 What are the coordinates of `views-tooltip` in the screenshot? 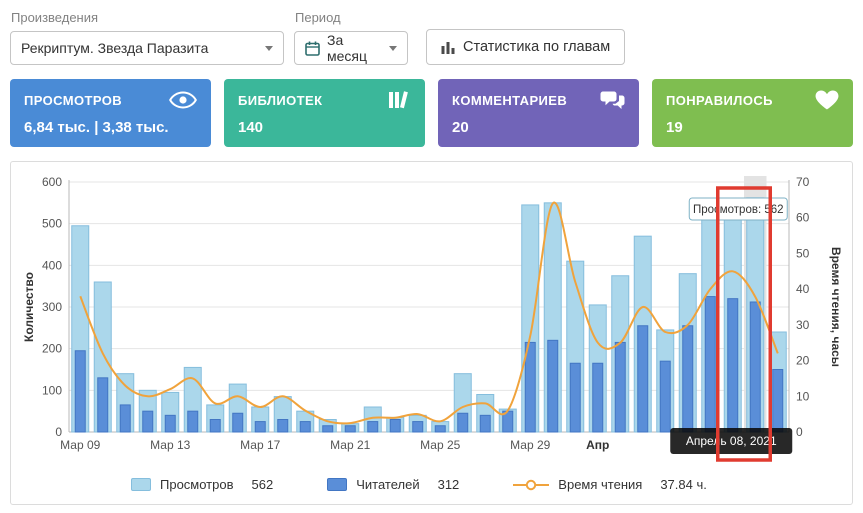 It's located at (738, 209).